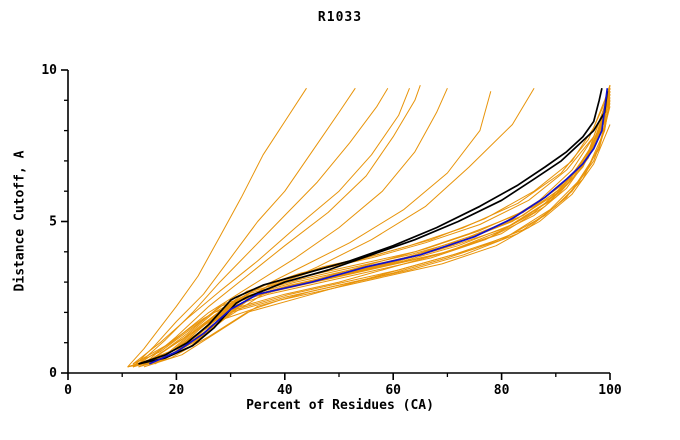  Describe the element at coordinates (68, 390) in the screenshot. I see `x-tick-label: 0` at that location.